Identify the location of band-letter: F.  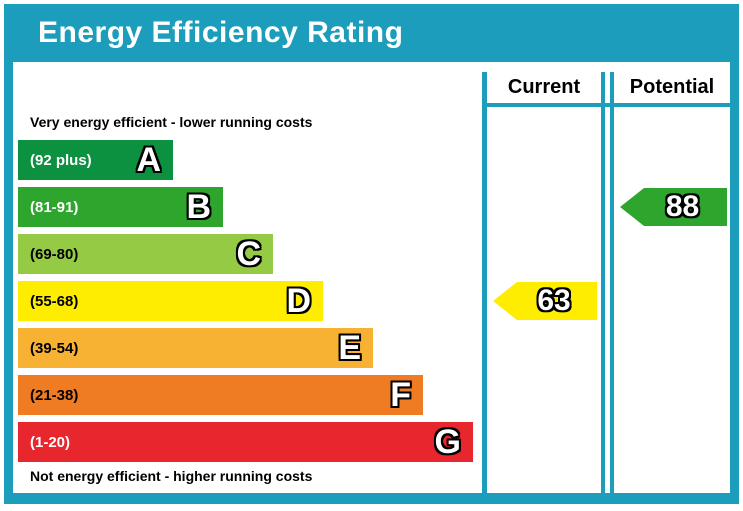
(400, 395).